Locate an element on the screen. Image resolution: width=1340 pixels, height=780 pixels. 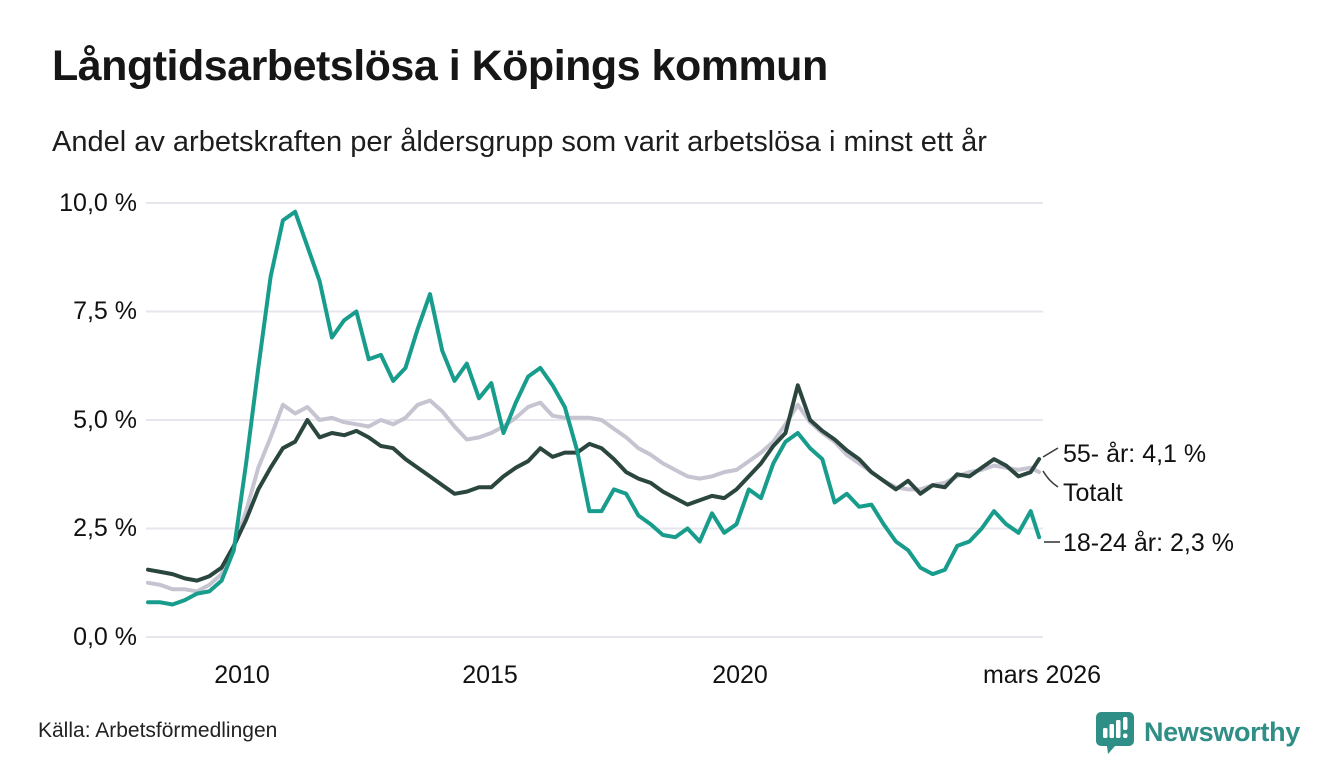
y-tick-label: 2,5 % is located at coordinates (105, 528).